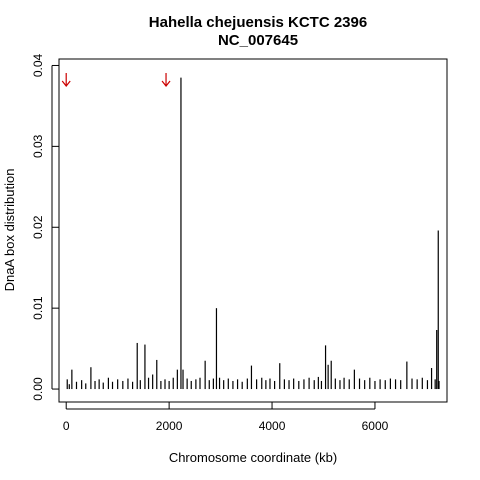  What do you see at coordinates (169, 426) in the screenshot?
I see `x-tick-label-1: 2000` at bounding box center [169, 426].